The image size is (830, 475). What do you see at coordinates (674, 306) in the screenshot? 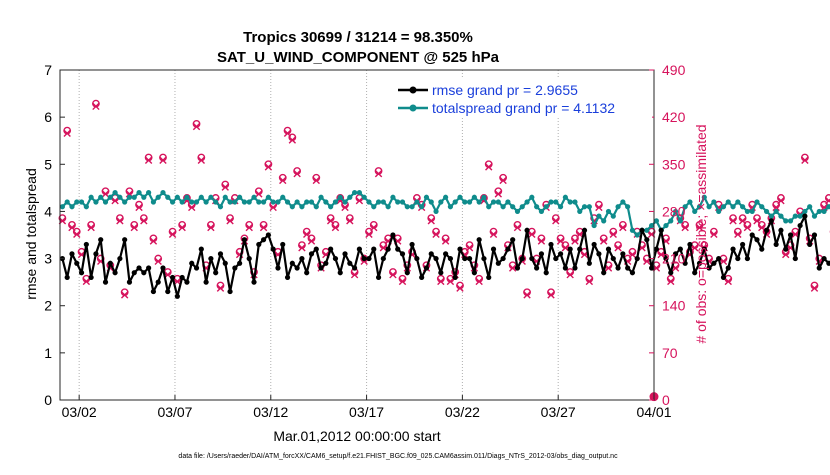
I see `y-right-tick-label: 140` at bounding box center [674, 306].